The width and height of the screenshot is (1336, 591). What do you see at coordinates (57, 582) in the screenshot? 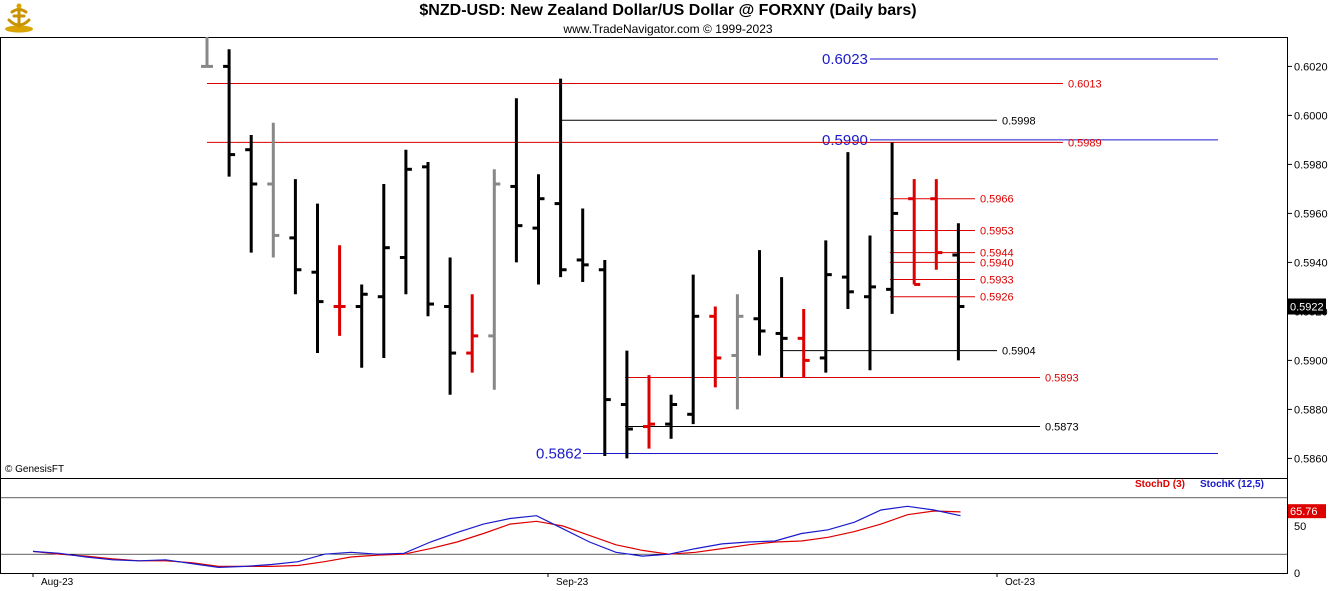
I see `x-axis-label: Aug-23` at bounding box center [57, 582].